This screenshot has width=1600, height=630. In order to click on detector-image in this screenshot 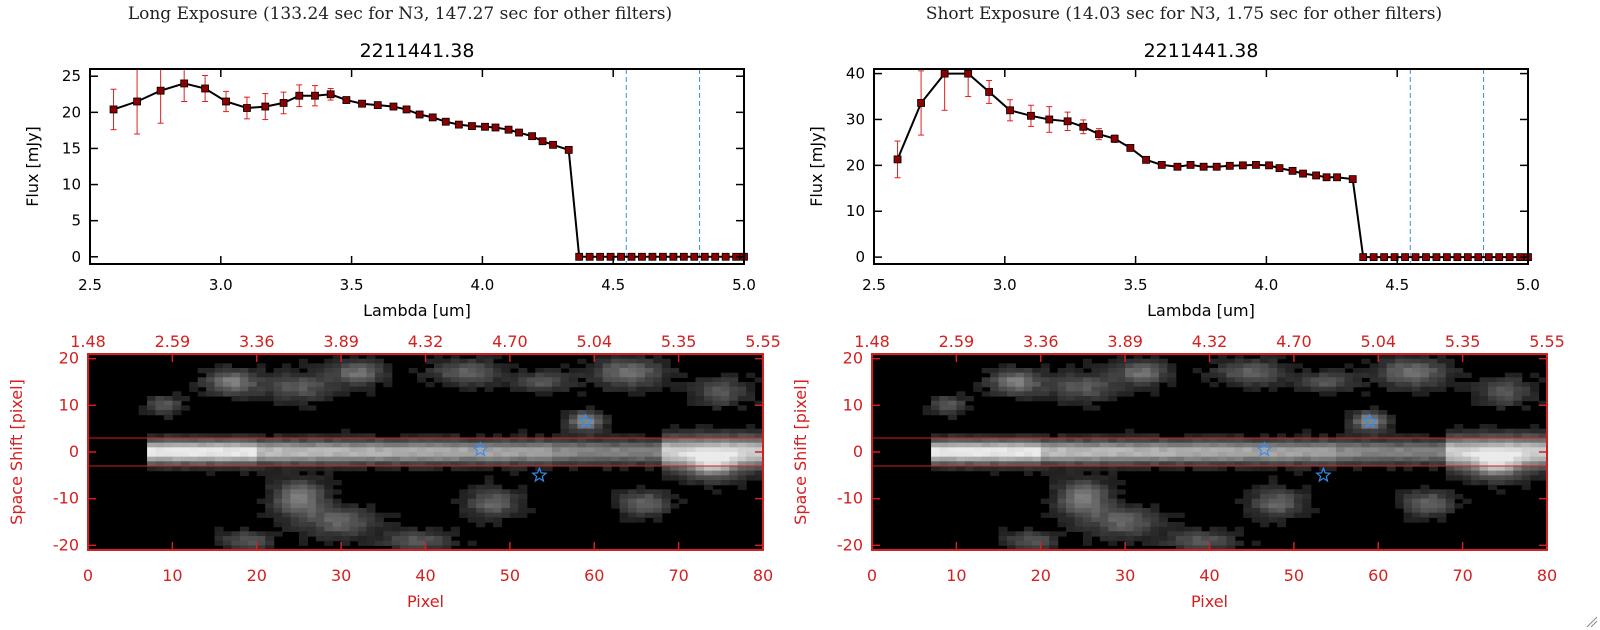, I will do `click(451, 452)`.